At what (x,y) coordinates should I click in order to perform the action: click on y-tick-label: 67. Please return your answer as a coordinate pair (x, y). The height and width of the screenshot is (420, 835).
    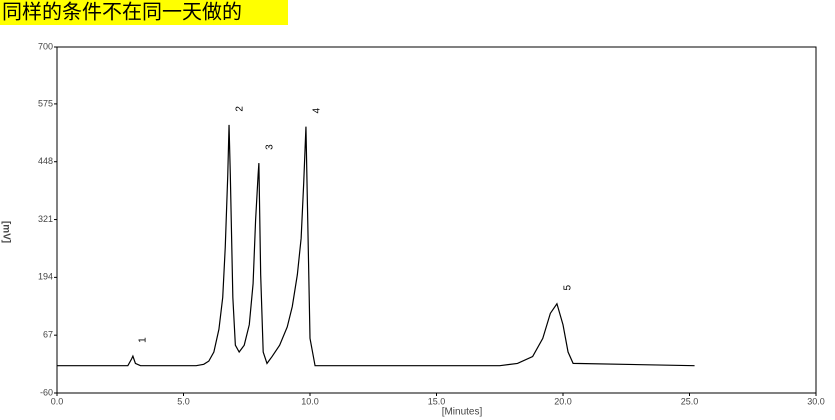
    Looking at the image, I should click on (48, 335).